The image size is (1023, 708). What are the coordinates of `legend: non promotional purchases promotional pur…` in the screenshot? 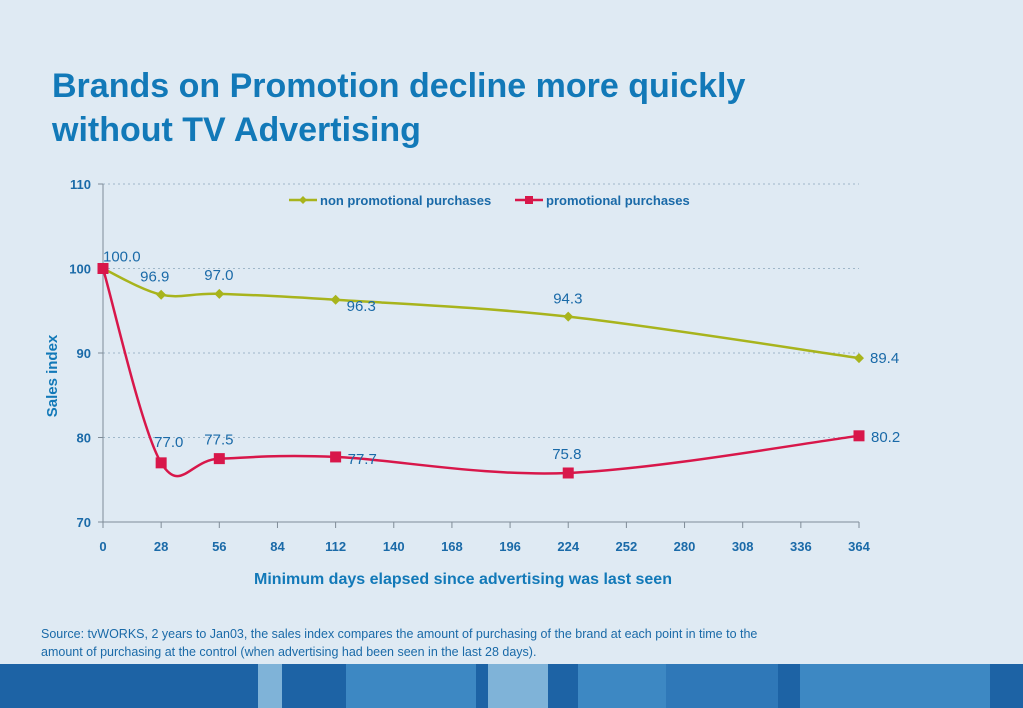 It's located at (489, 200).